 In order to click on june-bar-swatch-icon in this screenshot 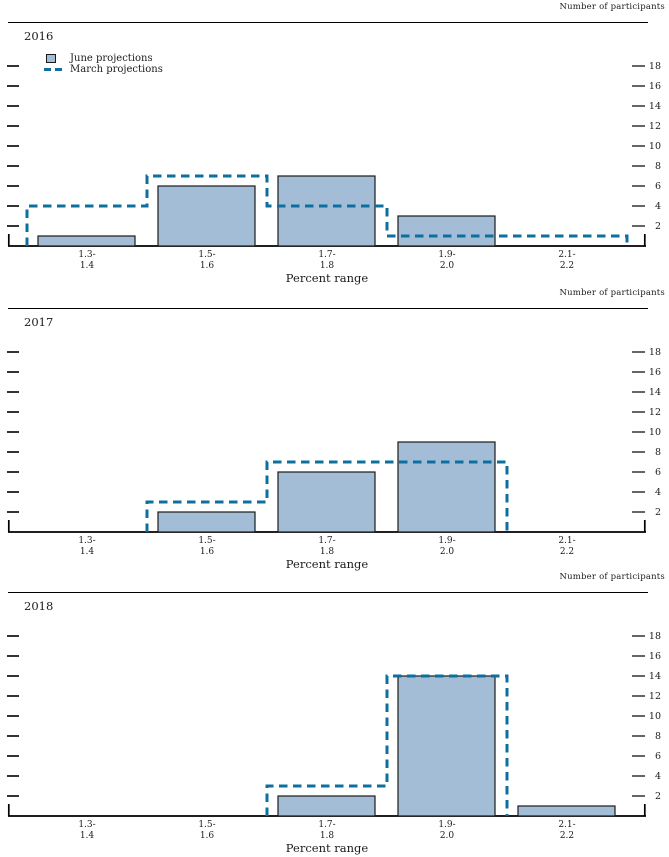, I will do `click(51, 58)`.